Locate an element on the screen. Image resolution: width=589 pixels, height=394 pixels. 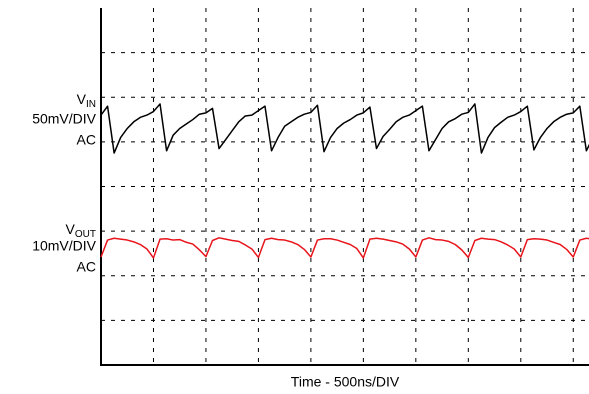
channel-subscript: IN is located at coordinates (91, 104).